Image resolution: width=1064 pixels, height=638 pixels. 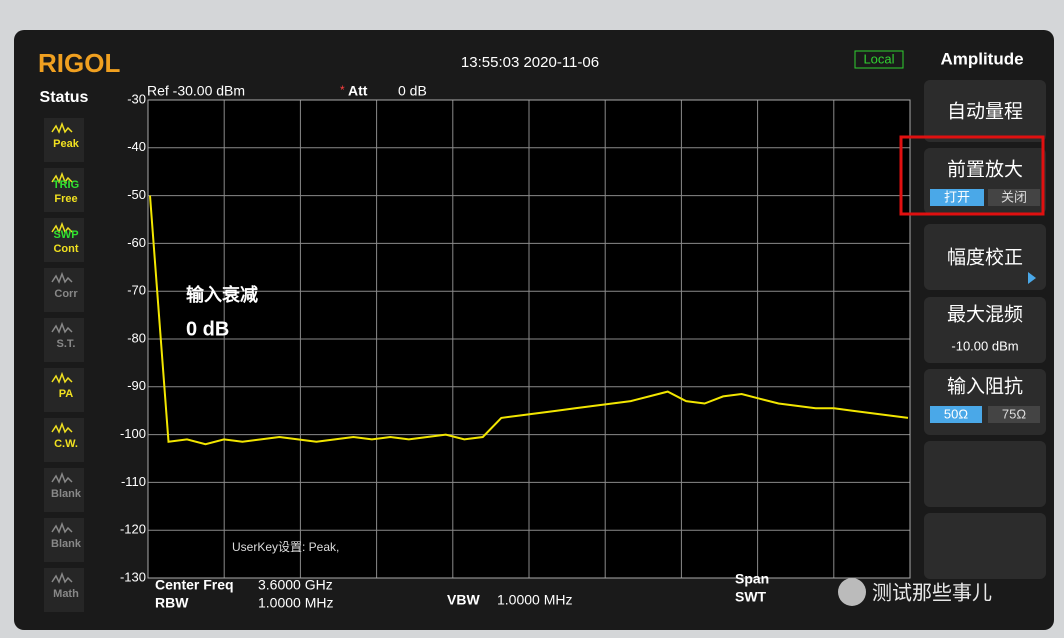 I want to click on softkey-label: 自动量程, so click(x=985, y=112).